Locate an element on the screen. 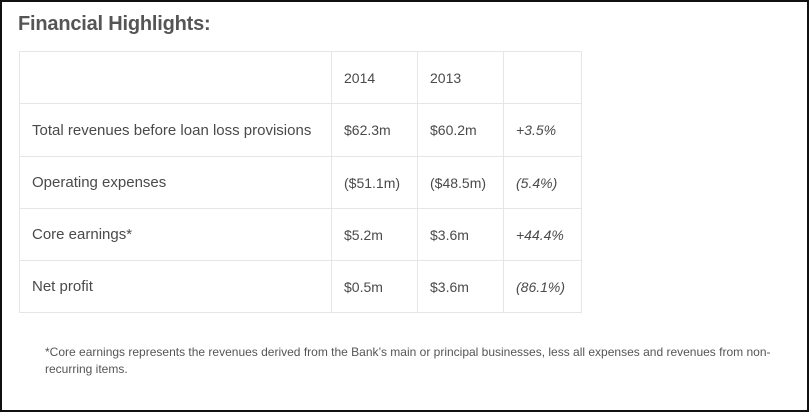 The image size is (809, 412). section-title: Financial Highlights: is located at coordinates (114, 24).